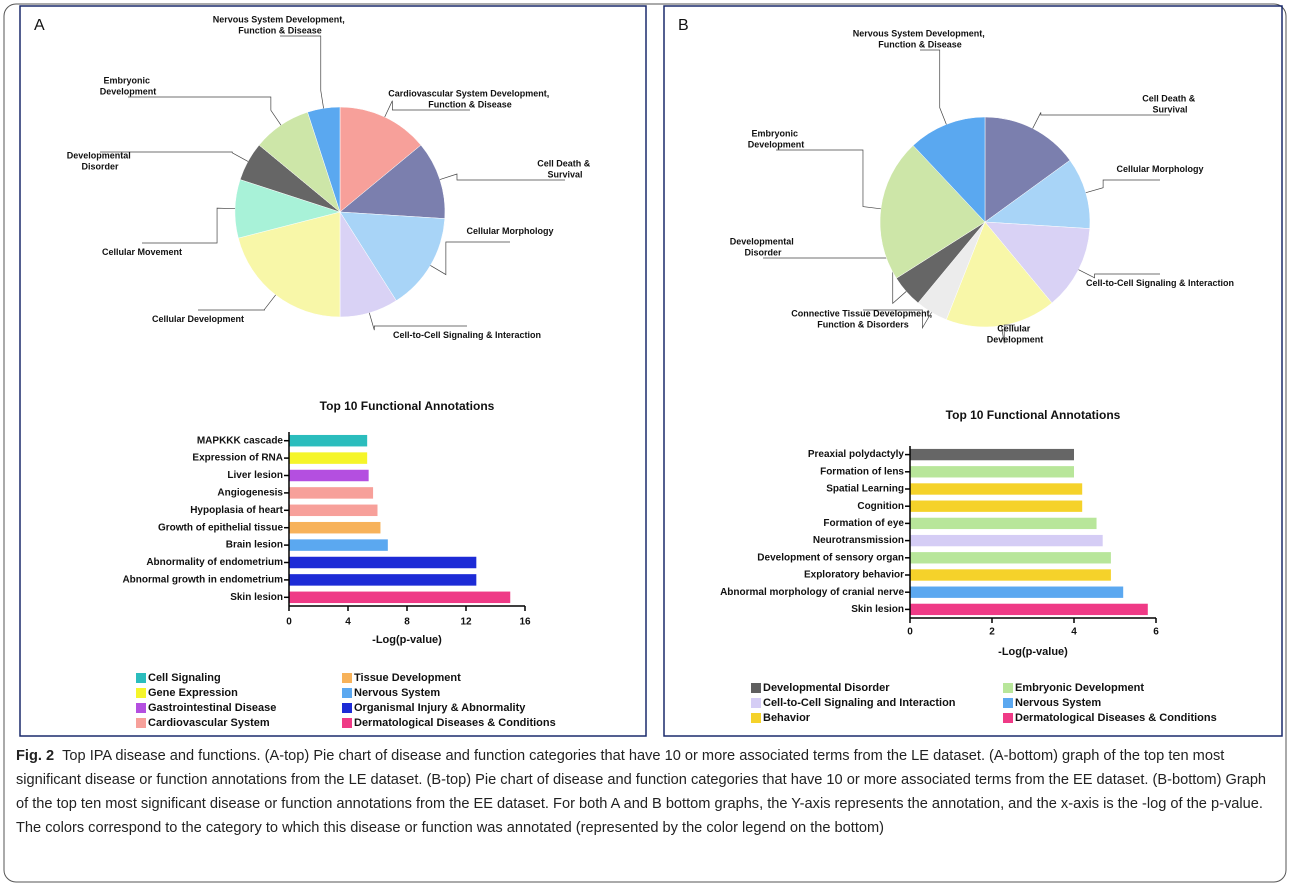  Describe the element at coordinates (240, 440) in the screenshot. I see `y-tick-label: MAPKKK cascade` at that location.